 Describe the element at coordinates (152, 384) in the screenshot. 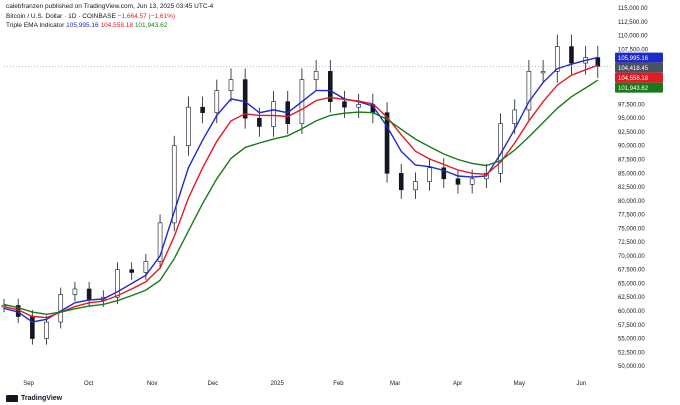

I see `x-tick-label-2: Nov` at that location.